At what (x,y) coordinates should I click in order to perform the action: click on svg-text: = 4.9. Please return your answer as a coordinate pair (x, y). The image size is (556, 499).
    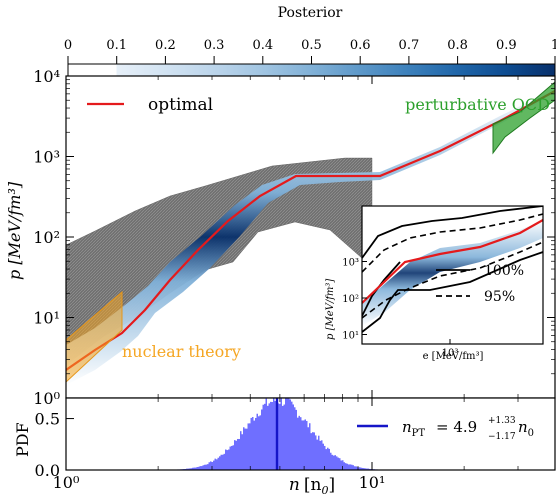
    Looking at the image, I should click on (456, 427).